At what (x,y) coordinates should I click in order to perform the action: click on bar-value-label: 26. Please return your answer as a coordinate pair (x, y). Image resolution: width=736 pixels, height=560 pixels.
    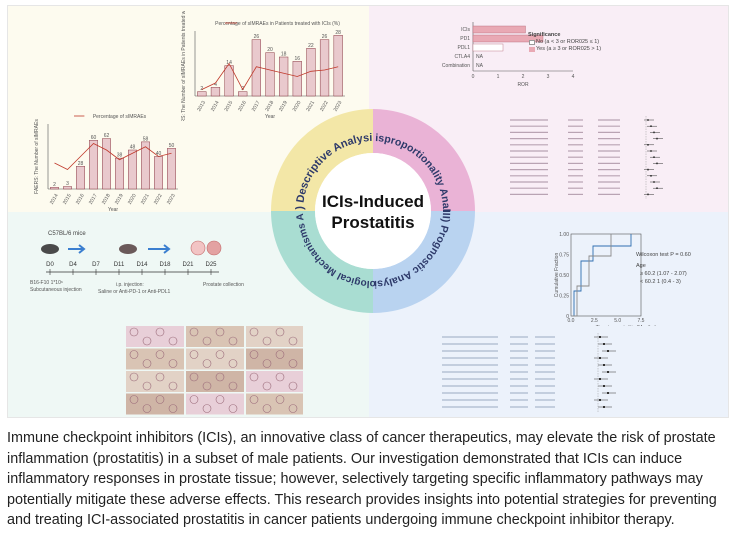
    Looking at the image, I should click on (325, 37).